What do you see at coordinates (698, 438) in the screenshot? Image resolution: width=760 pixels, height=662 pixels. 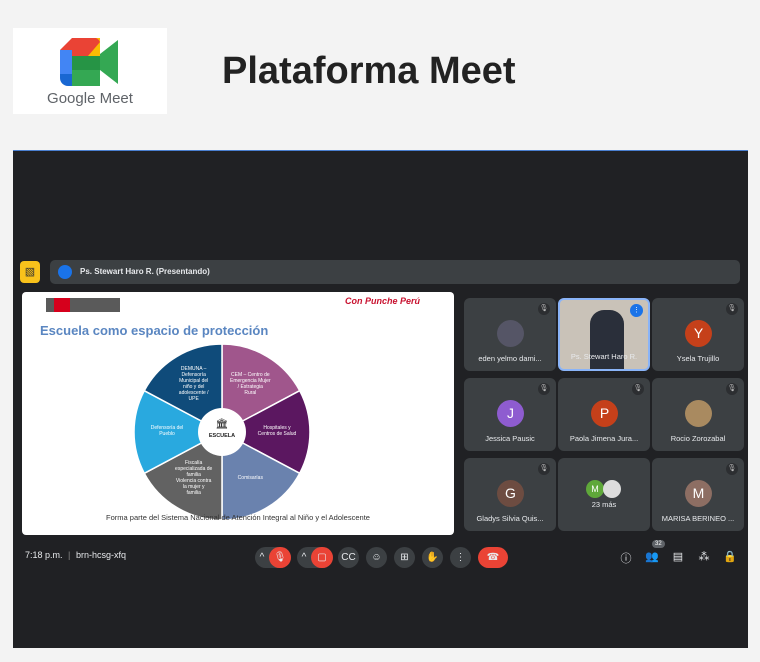 I see `participant-name: Rocio Zorozabal` at bounding box center [698, 438].